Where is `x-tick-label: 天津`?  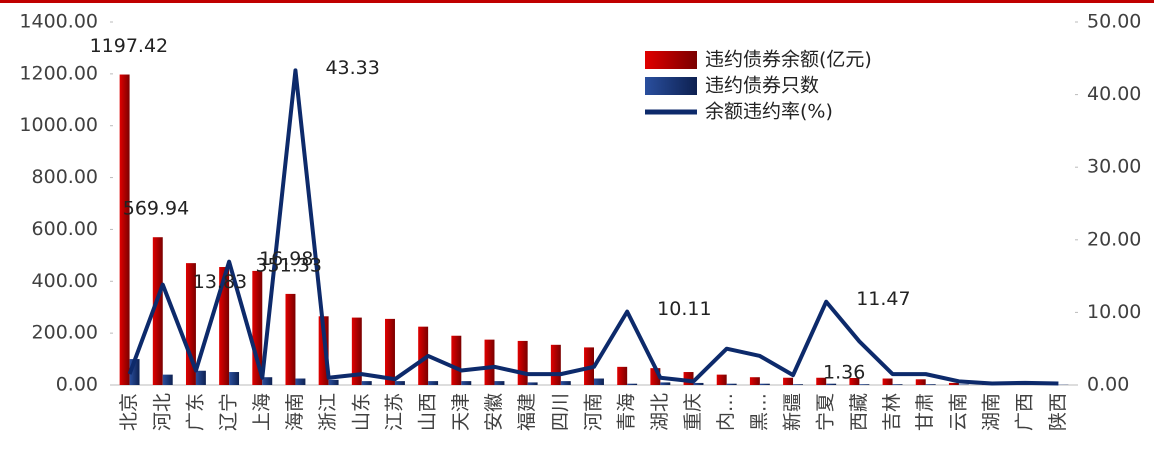 x-tick-label: 天津 is located at coordinates (461, 412).